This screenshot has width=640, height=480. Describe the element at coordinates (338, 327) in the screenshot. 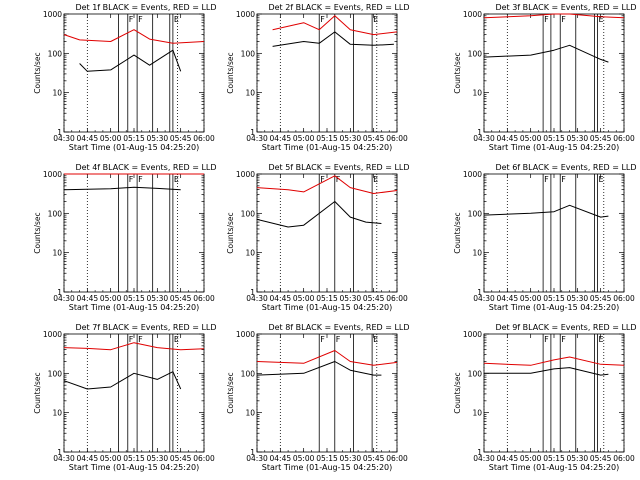

I see `panel-title: Det 8f BLACK = Events, RED = LLD` at that location.